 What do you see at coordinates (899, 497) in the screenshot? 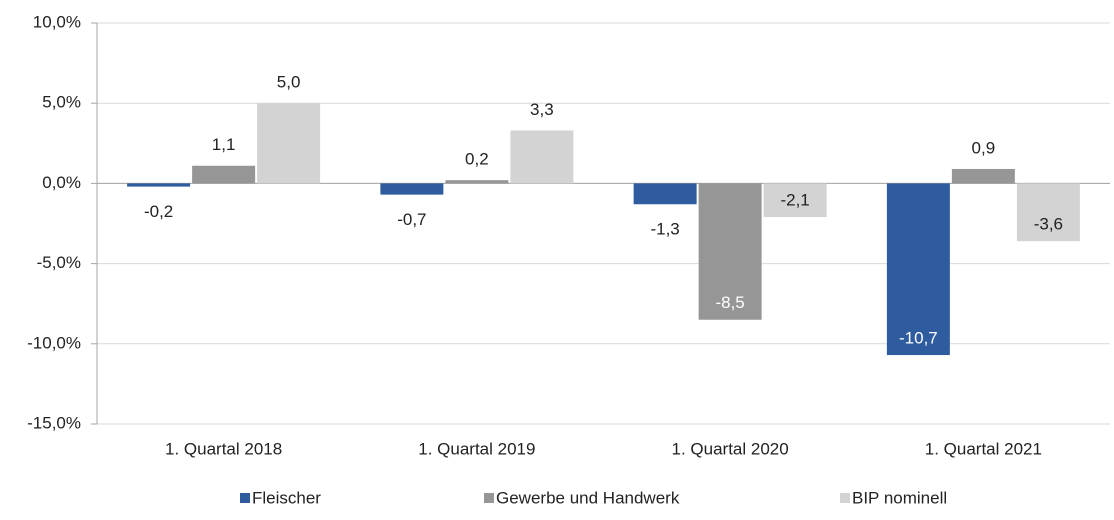
I see `legend-label: BIP nominell` at bounding box center [899, 497].